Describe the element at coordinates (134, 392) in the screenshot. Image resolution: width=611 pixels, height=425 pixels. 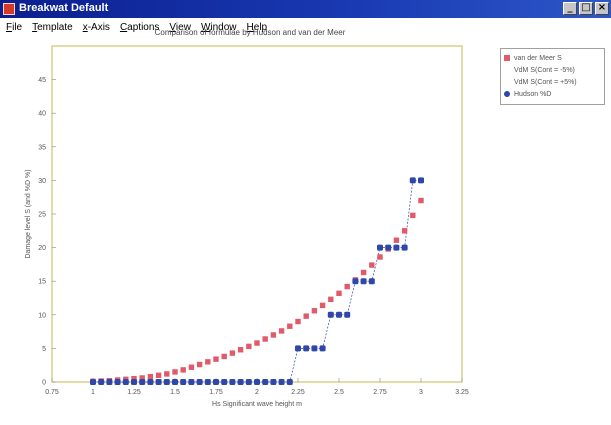
I see `x-tick-label: 1.25` at that location.